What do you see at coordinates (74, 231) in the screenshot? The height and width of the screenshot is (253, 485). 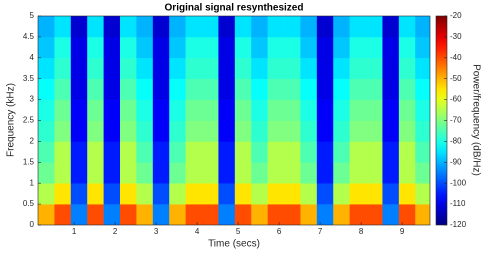 I see `x-tick-label: 1` at bounding box center [74, 231].